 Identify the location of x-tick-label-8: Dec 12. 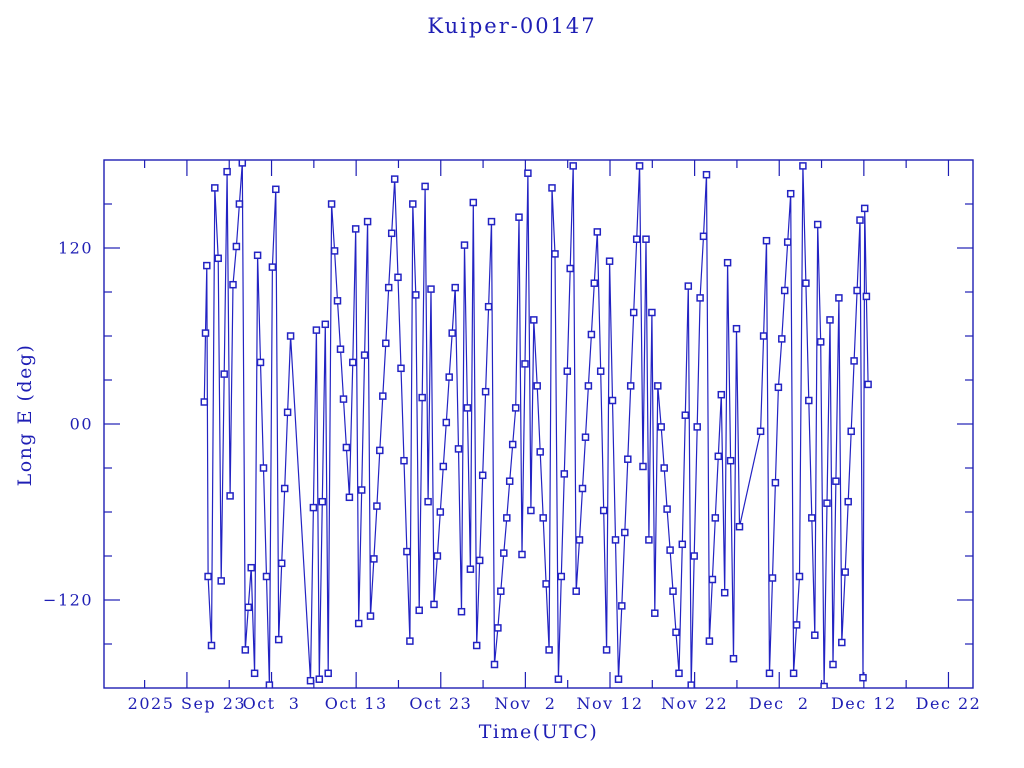
(863, 703).